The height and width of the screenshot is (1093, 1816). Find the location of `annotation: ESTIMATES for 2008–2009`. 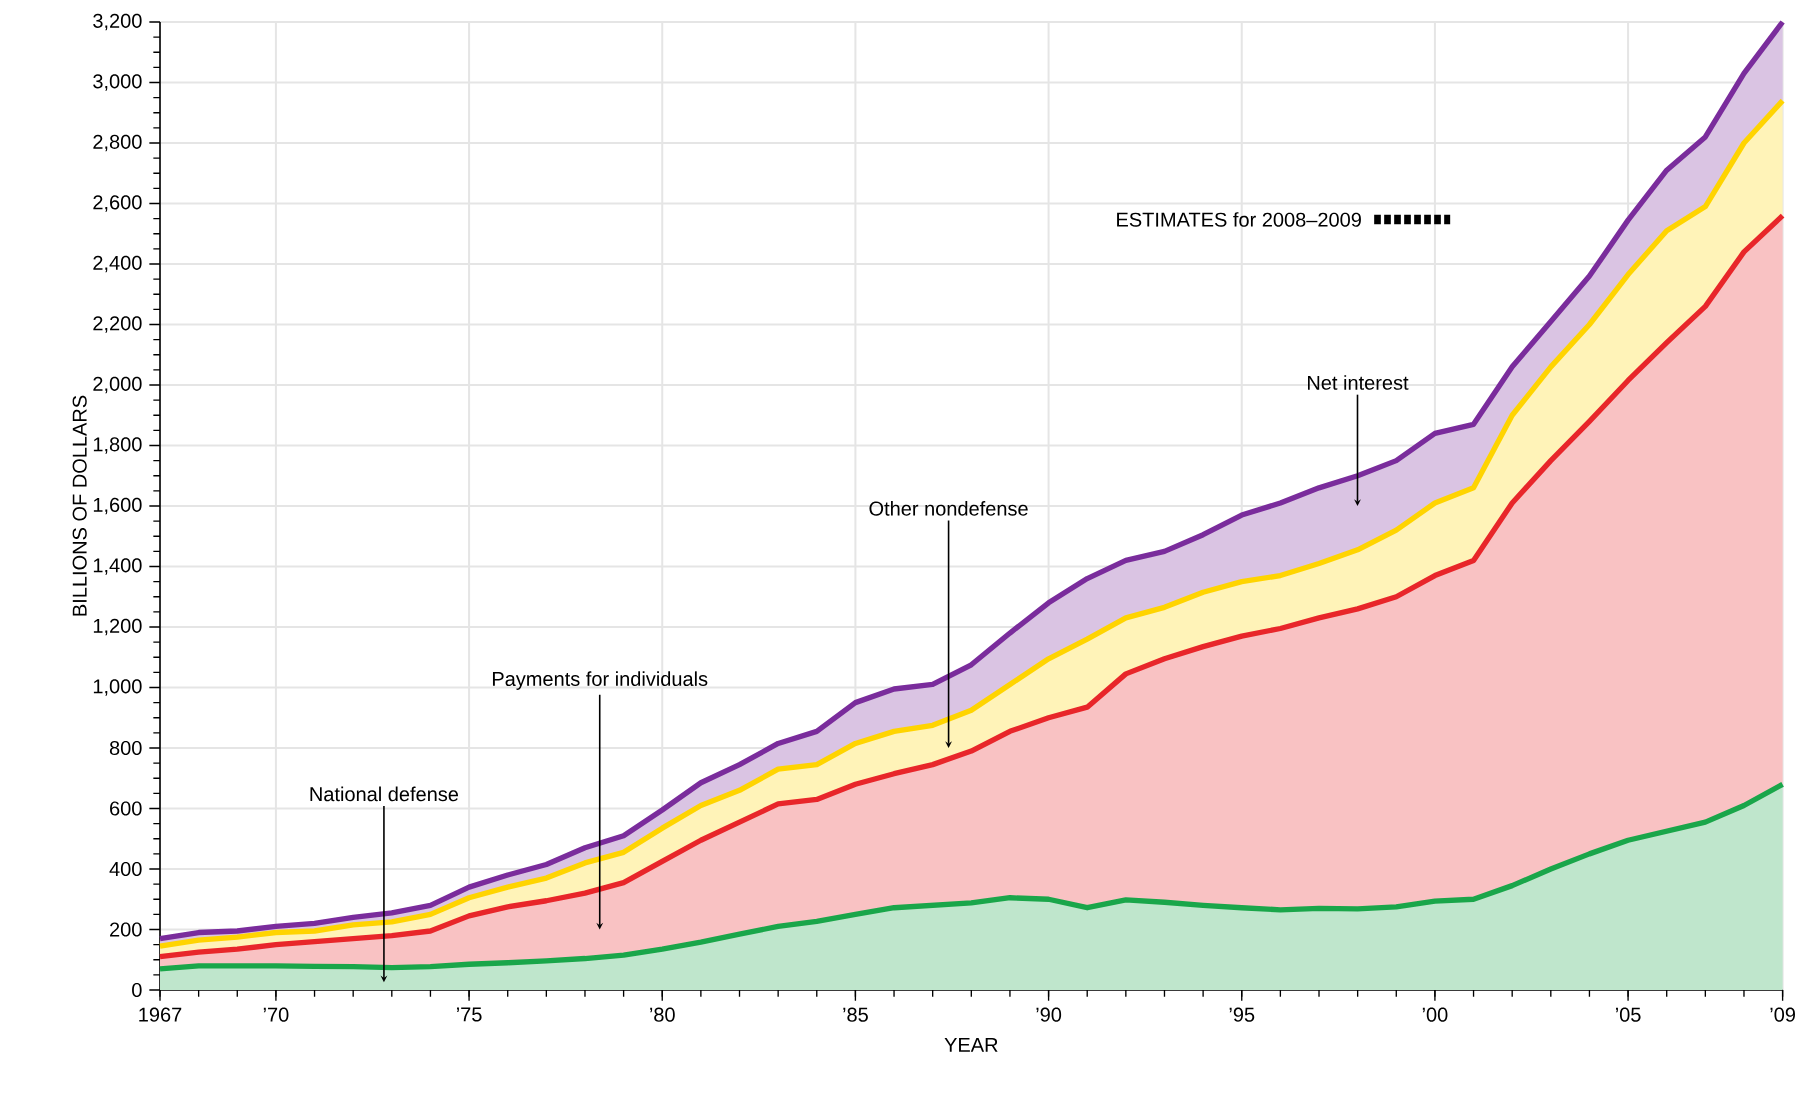

annotation: ESTIMATES for 2008–2009 is located at coordinates (1239, 219).